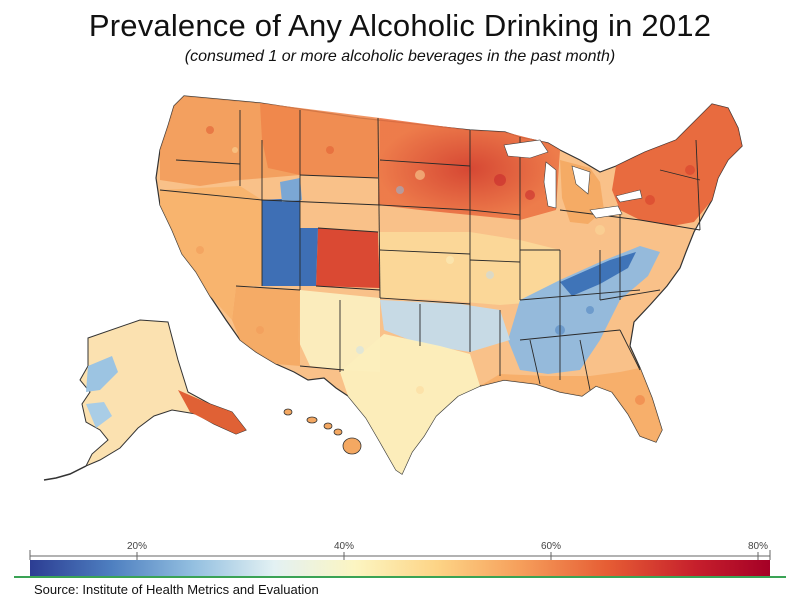  What do you see at coordinates (266, 326) in the screenshot?
I see `region-arizona` at bounding box center [266, 326].